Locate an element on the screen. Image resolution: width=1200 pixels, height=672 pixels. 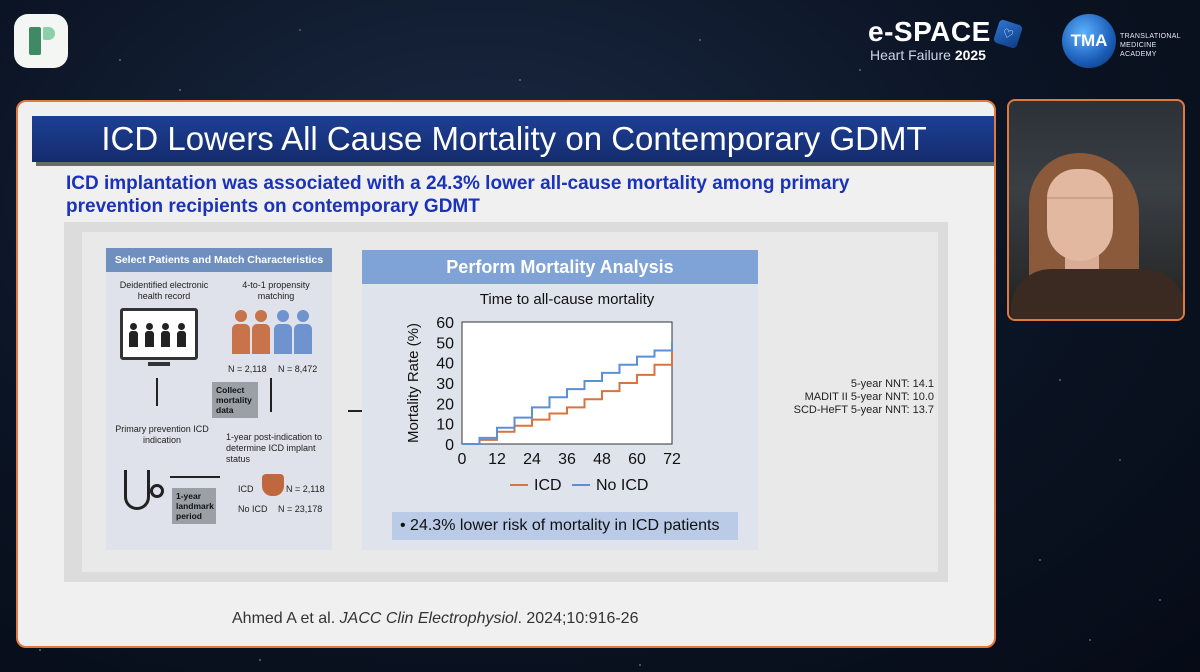
icd-group-n: N = 2,118 is located at coordinates (305, 489).